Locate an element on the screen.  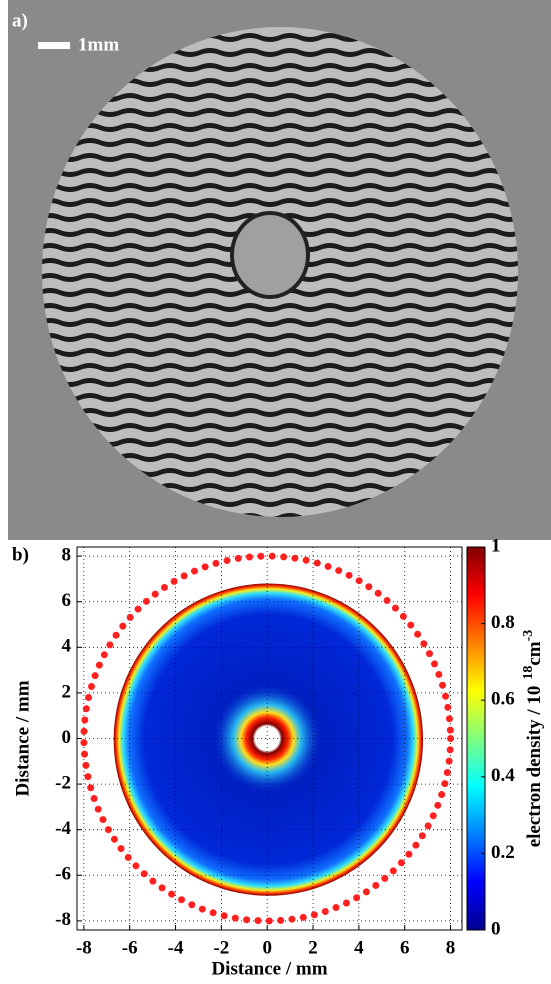
x-tick-label: 8 is located at coordinates (451, 947).